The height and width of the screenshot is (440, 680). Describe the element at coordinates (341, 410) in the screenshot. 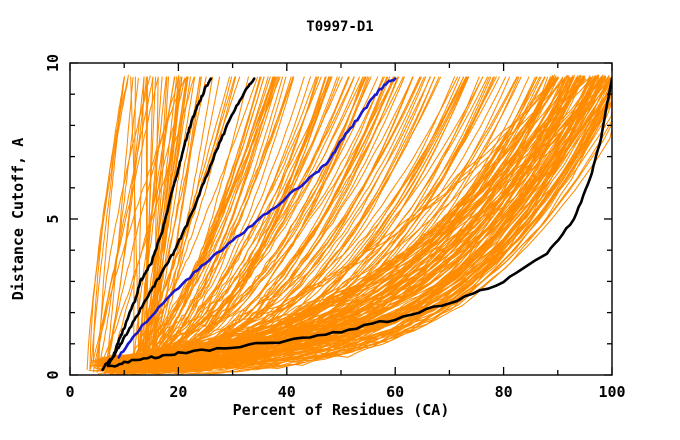

I see `x-axis-title: Percent of Residues (CA)` at that location.